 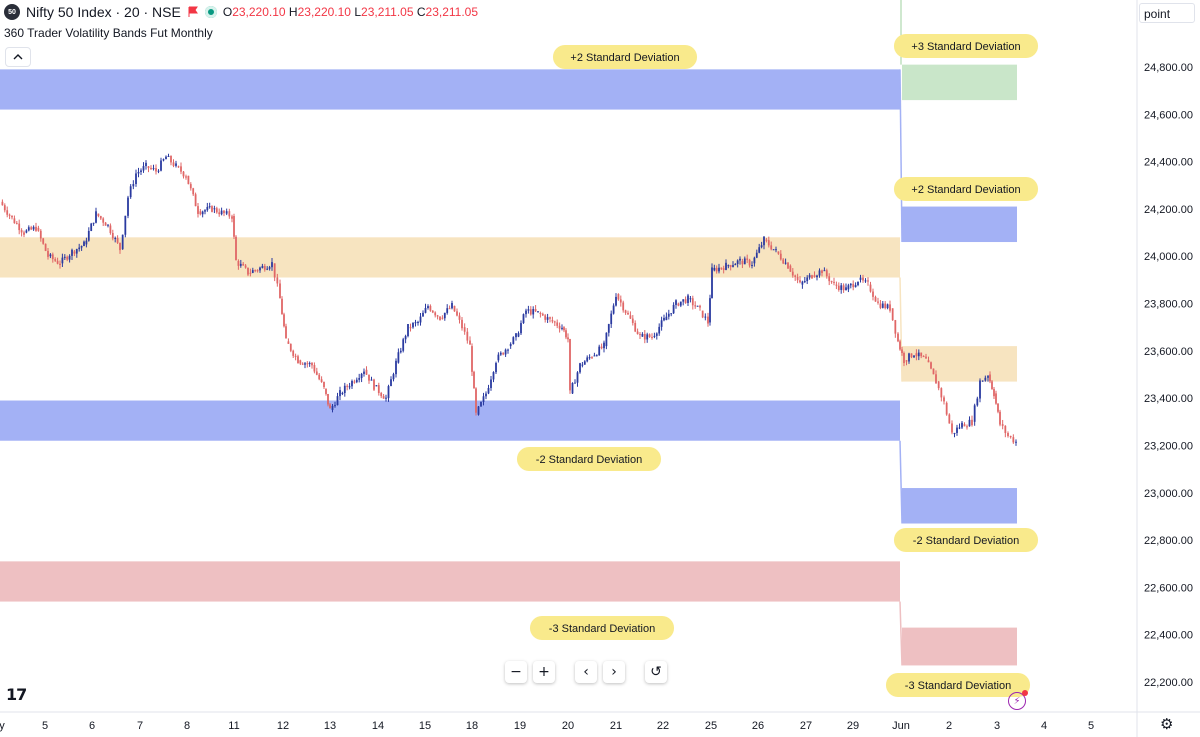 I want to click on zoom-out-button: −, so click(x=516, y=672).